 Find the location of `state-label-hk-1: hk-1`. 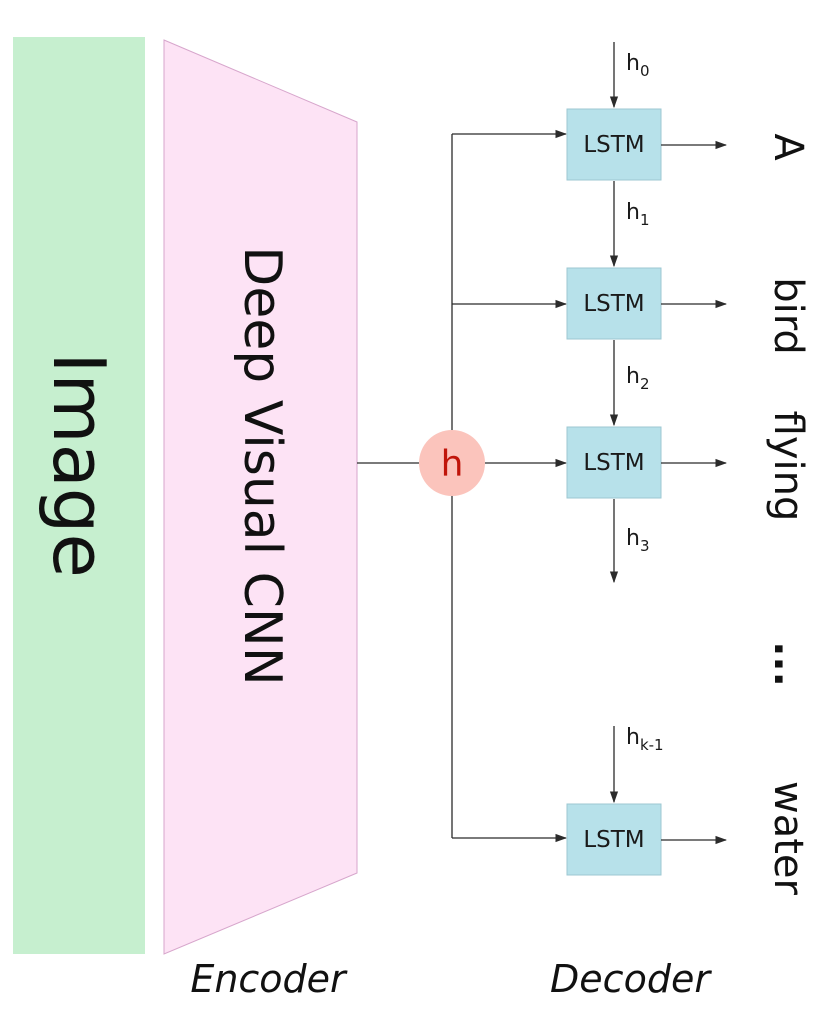

state-label-hk-1: hk-1 is located at coordinates (645, 739).